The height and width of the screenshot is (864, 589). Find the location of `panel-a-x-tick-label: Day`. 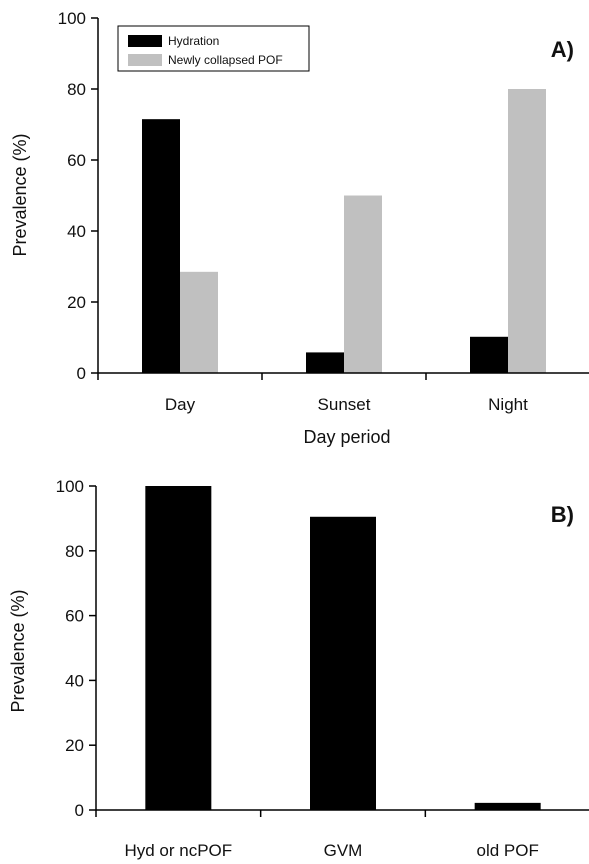

panel-a-x-tick-label: Day is located at coordinates (180, 404).